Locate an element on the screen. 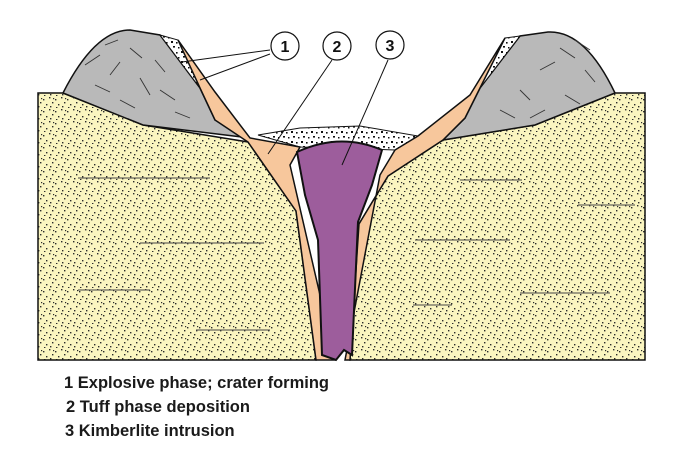  callout-3-number: 3 is located at coordinates (390, 46).